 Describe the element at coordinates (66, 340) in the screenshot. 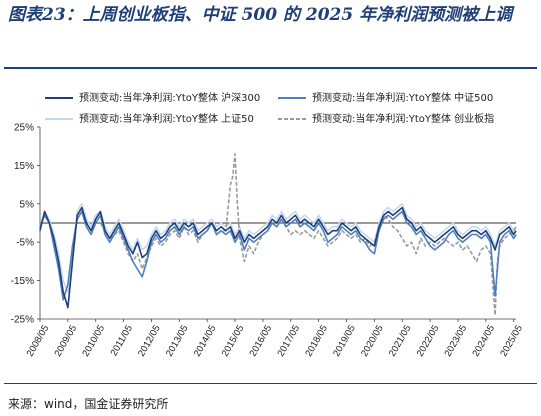

I see `x-tick-label: 2009/05` at that location.